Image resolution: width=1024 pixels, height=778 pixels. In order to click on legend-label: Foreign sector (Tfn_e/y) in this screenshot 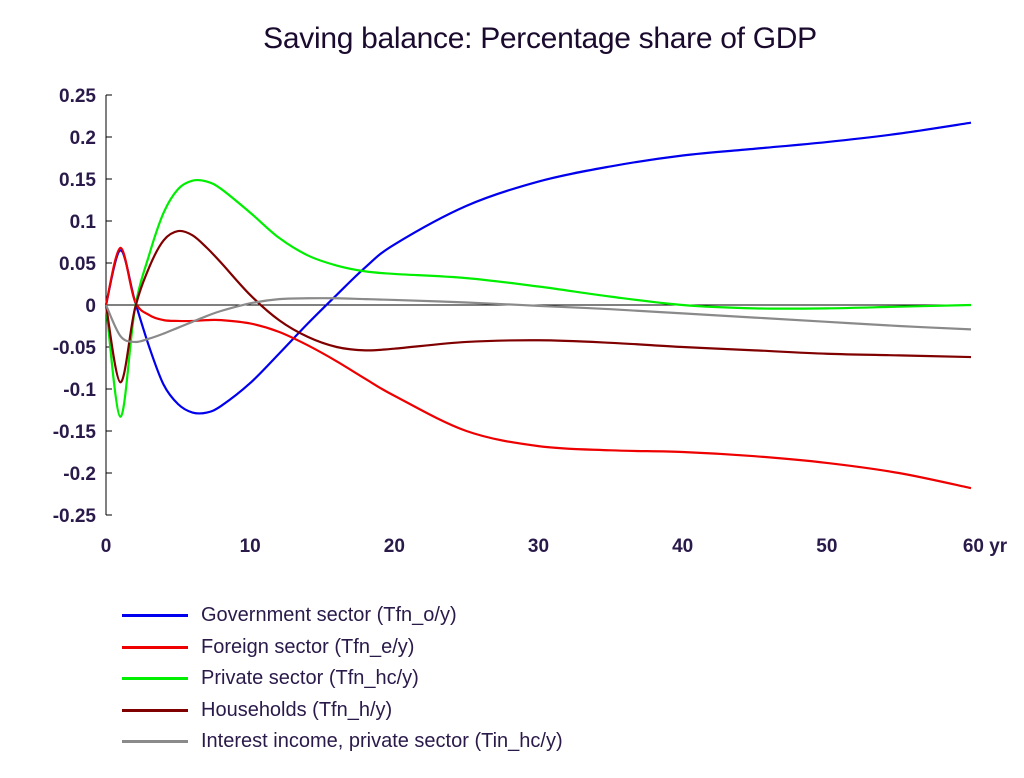, I will do `click(308, 646)`.